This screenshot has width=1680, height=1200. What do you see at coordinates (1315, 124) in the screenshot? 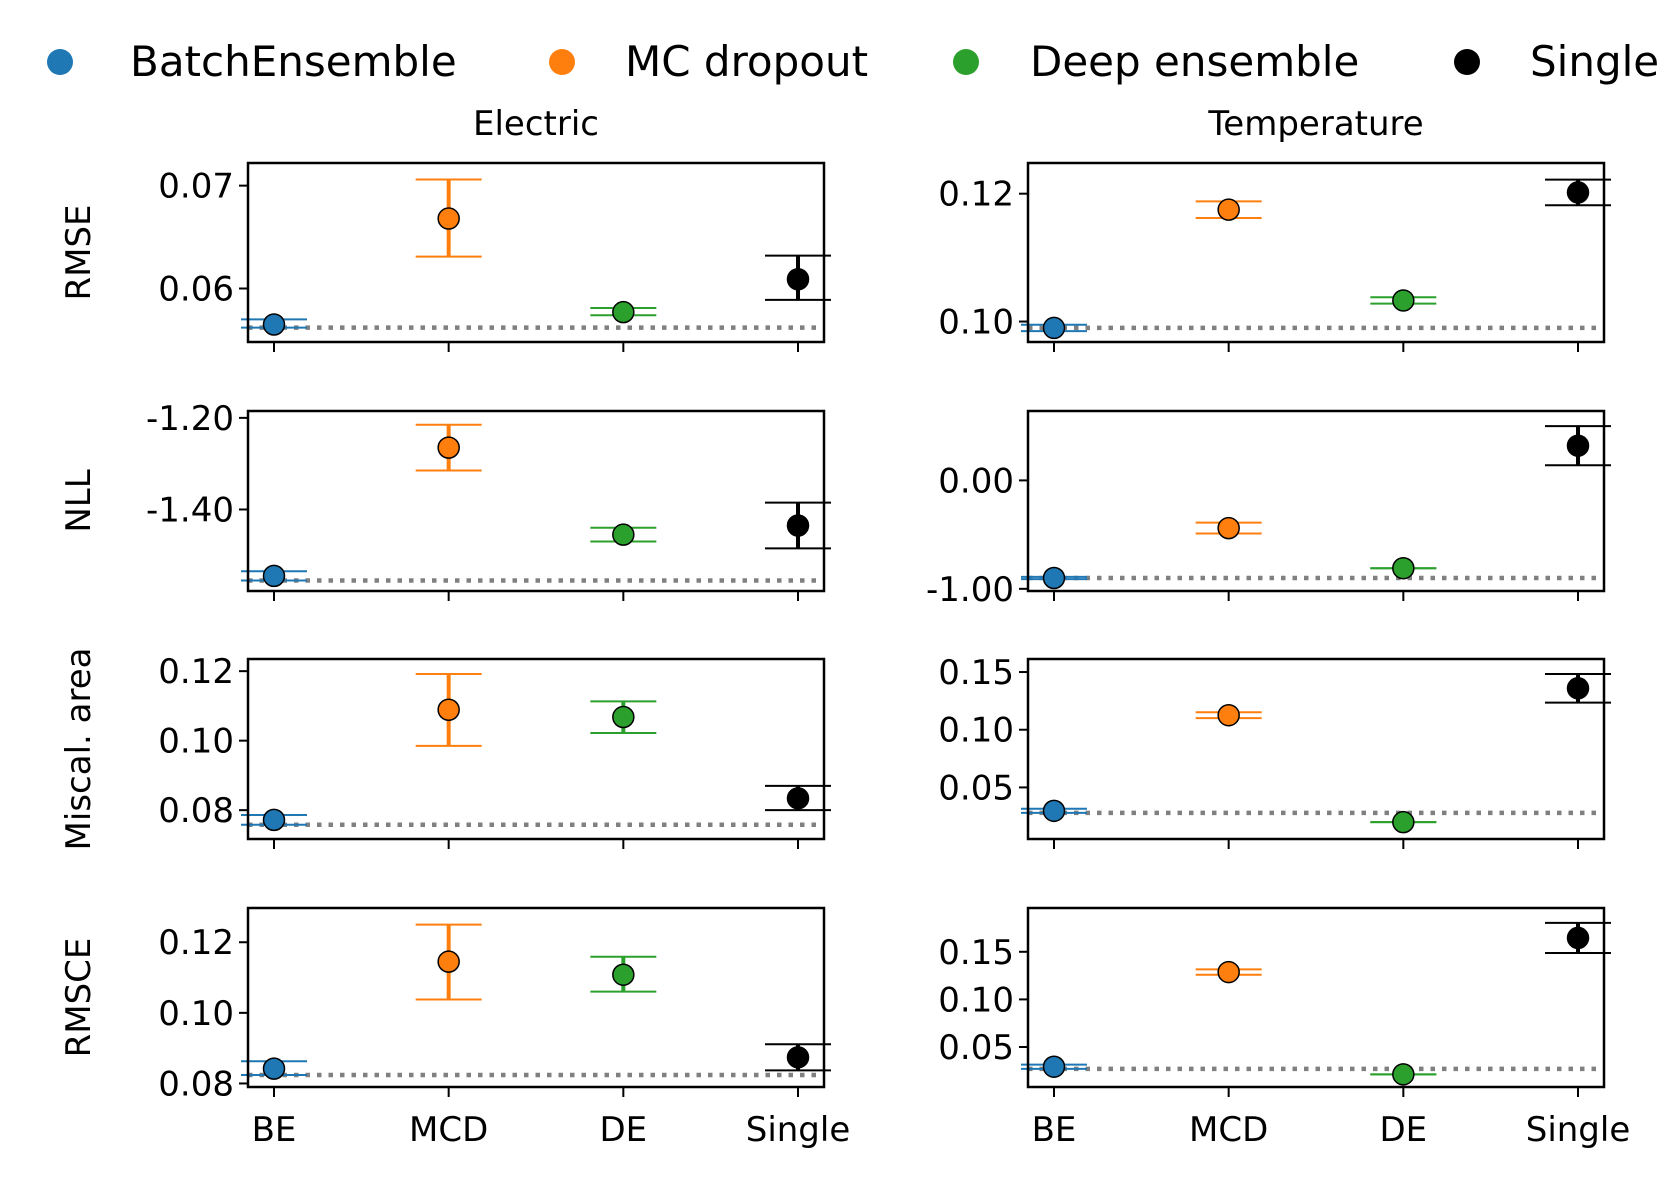
I see `column-title: Temperature` at bounding box center [1315, 124].